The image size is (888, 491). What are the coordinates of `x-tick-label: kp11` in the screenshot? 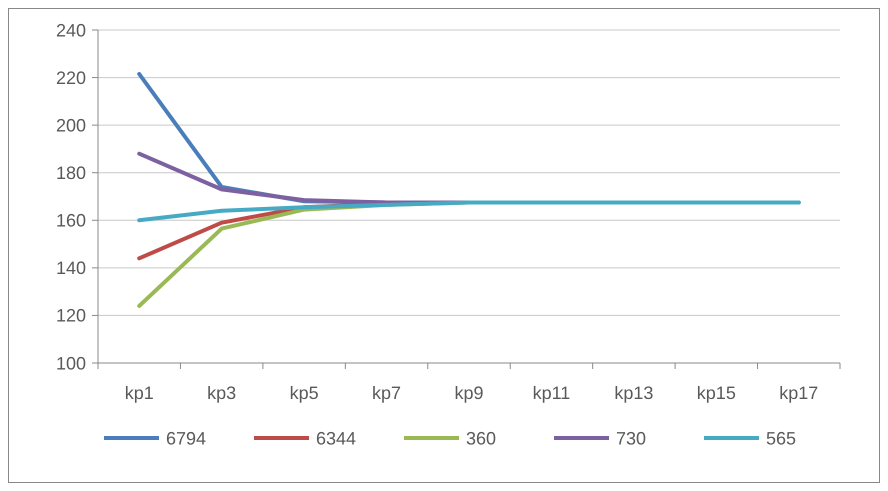 It's located at (551, 393).